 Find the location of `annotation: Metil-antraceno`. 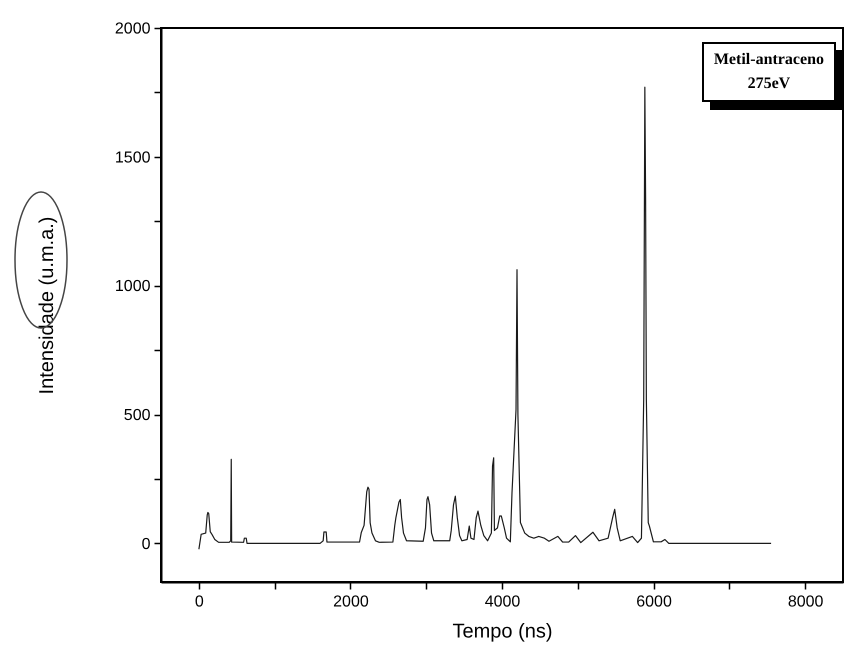

annotation: Metil-antraceno is located at coordinates (769, 60).